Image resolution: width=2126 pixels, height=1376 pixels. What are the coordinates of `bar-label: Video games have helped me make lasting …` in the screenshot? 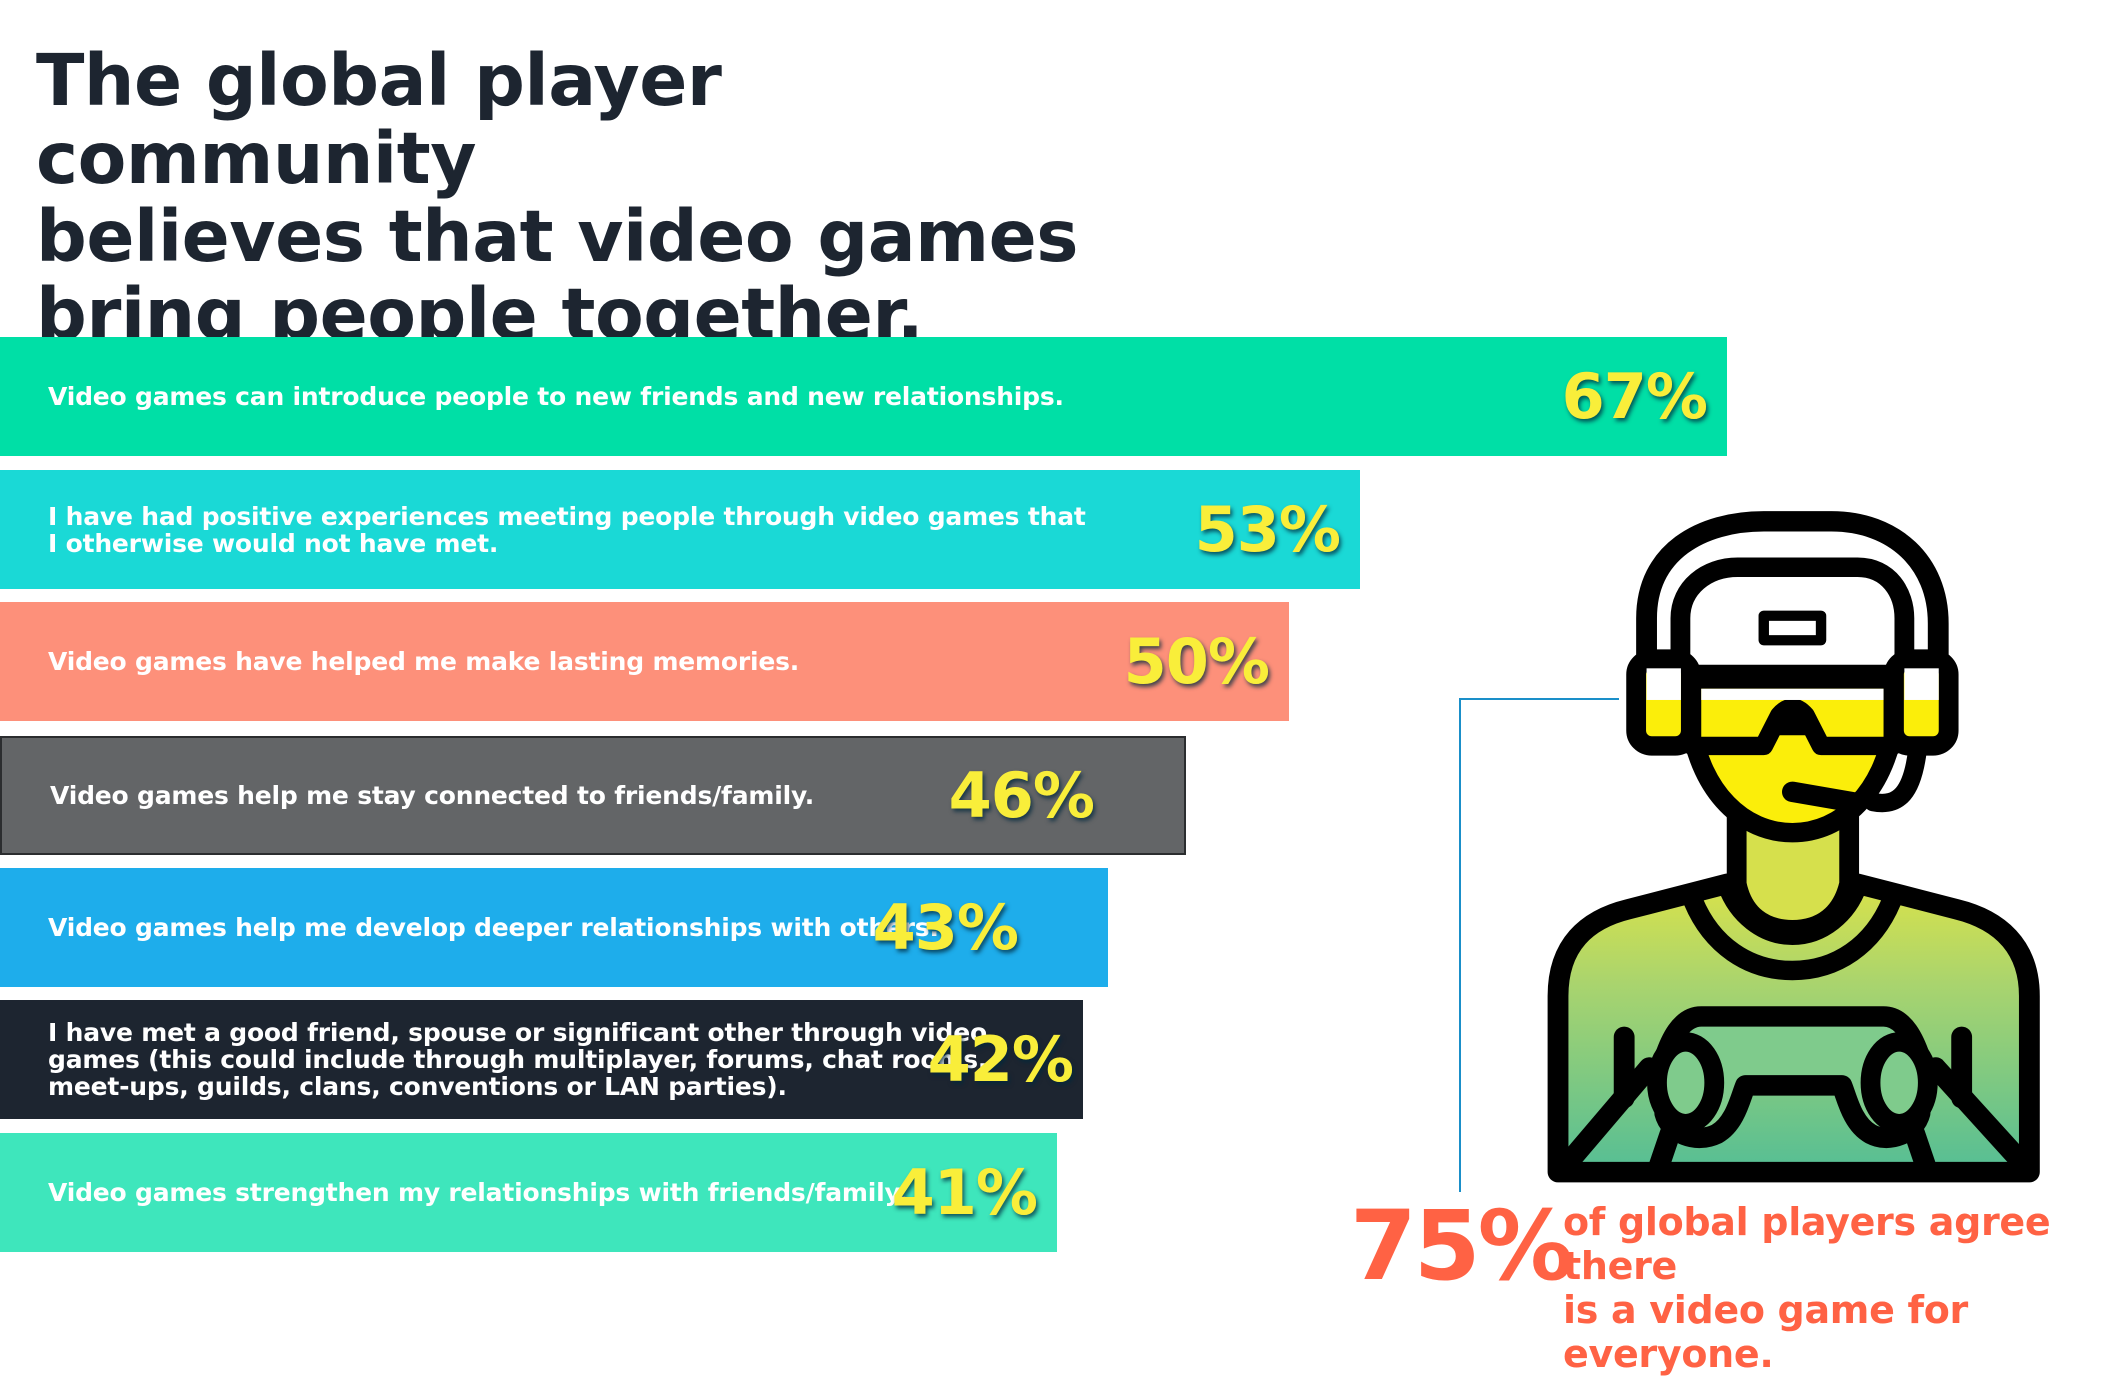 It's located at (424, 661).